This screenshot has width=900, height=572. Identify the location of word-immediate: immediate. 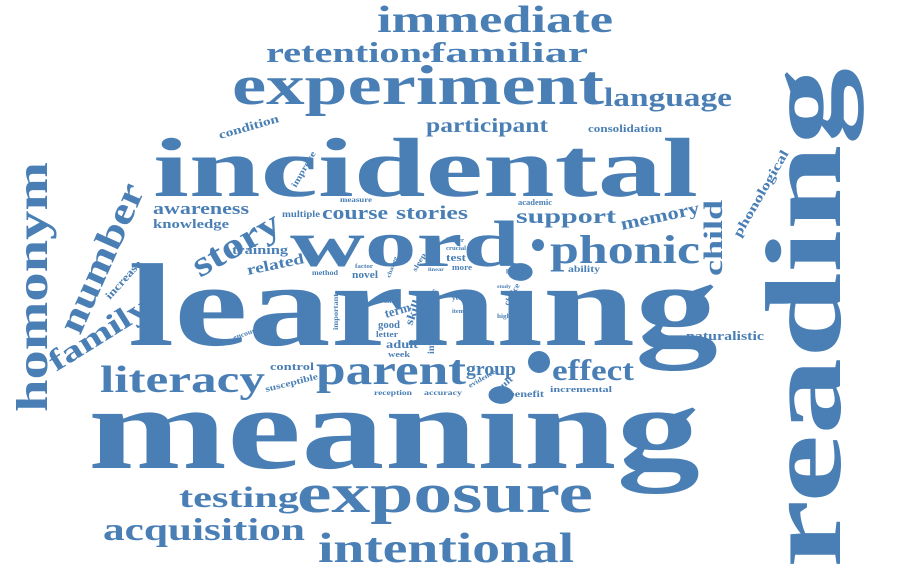
(495, 20).